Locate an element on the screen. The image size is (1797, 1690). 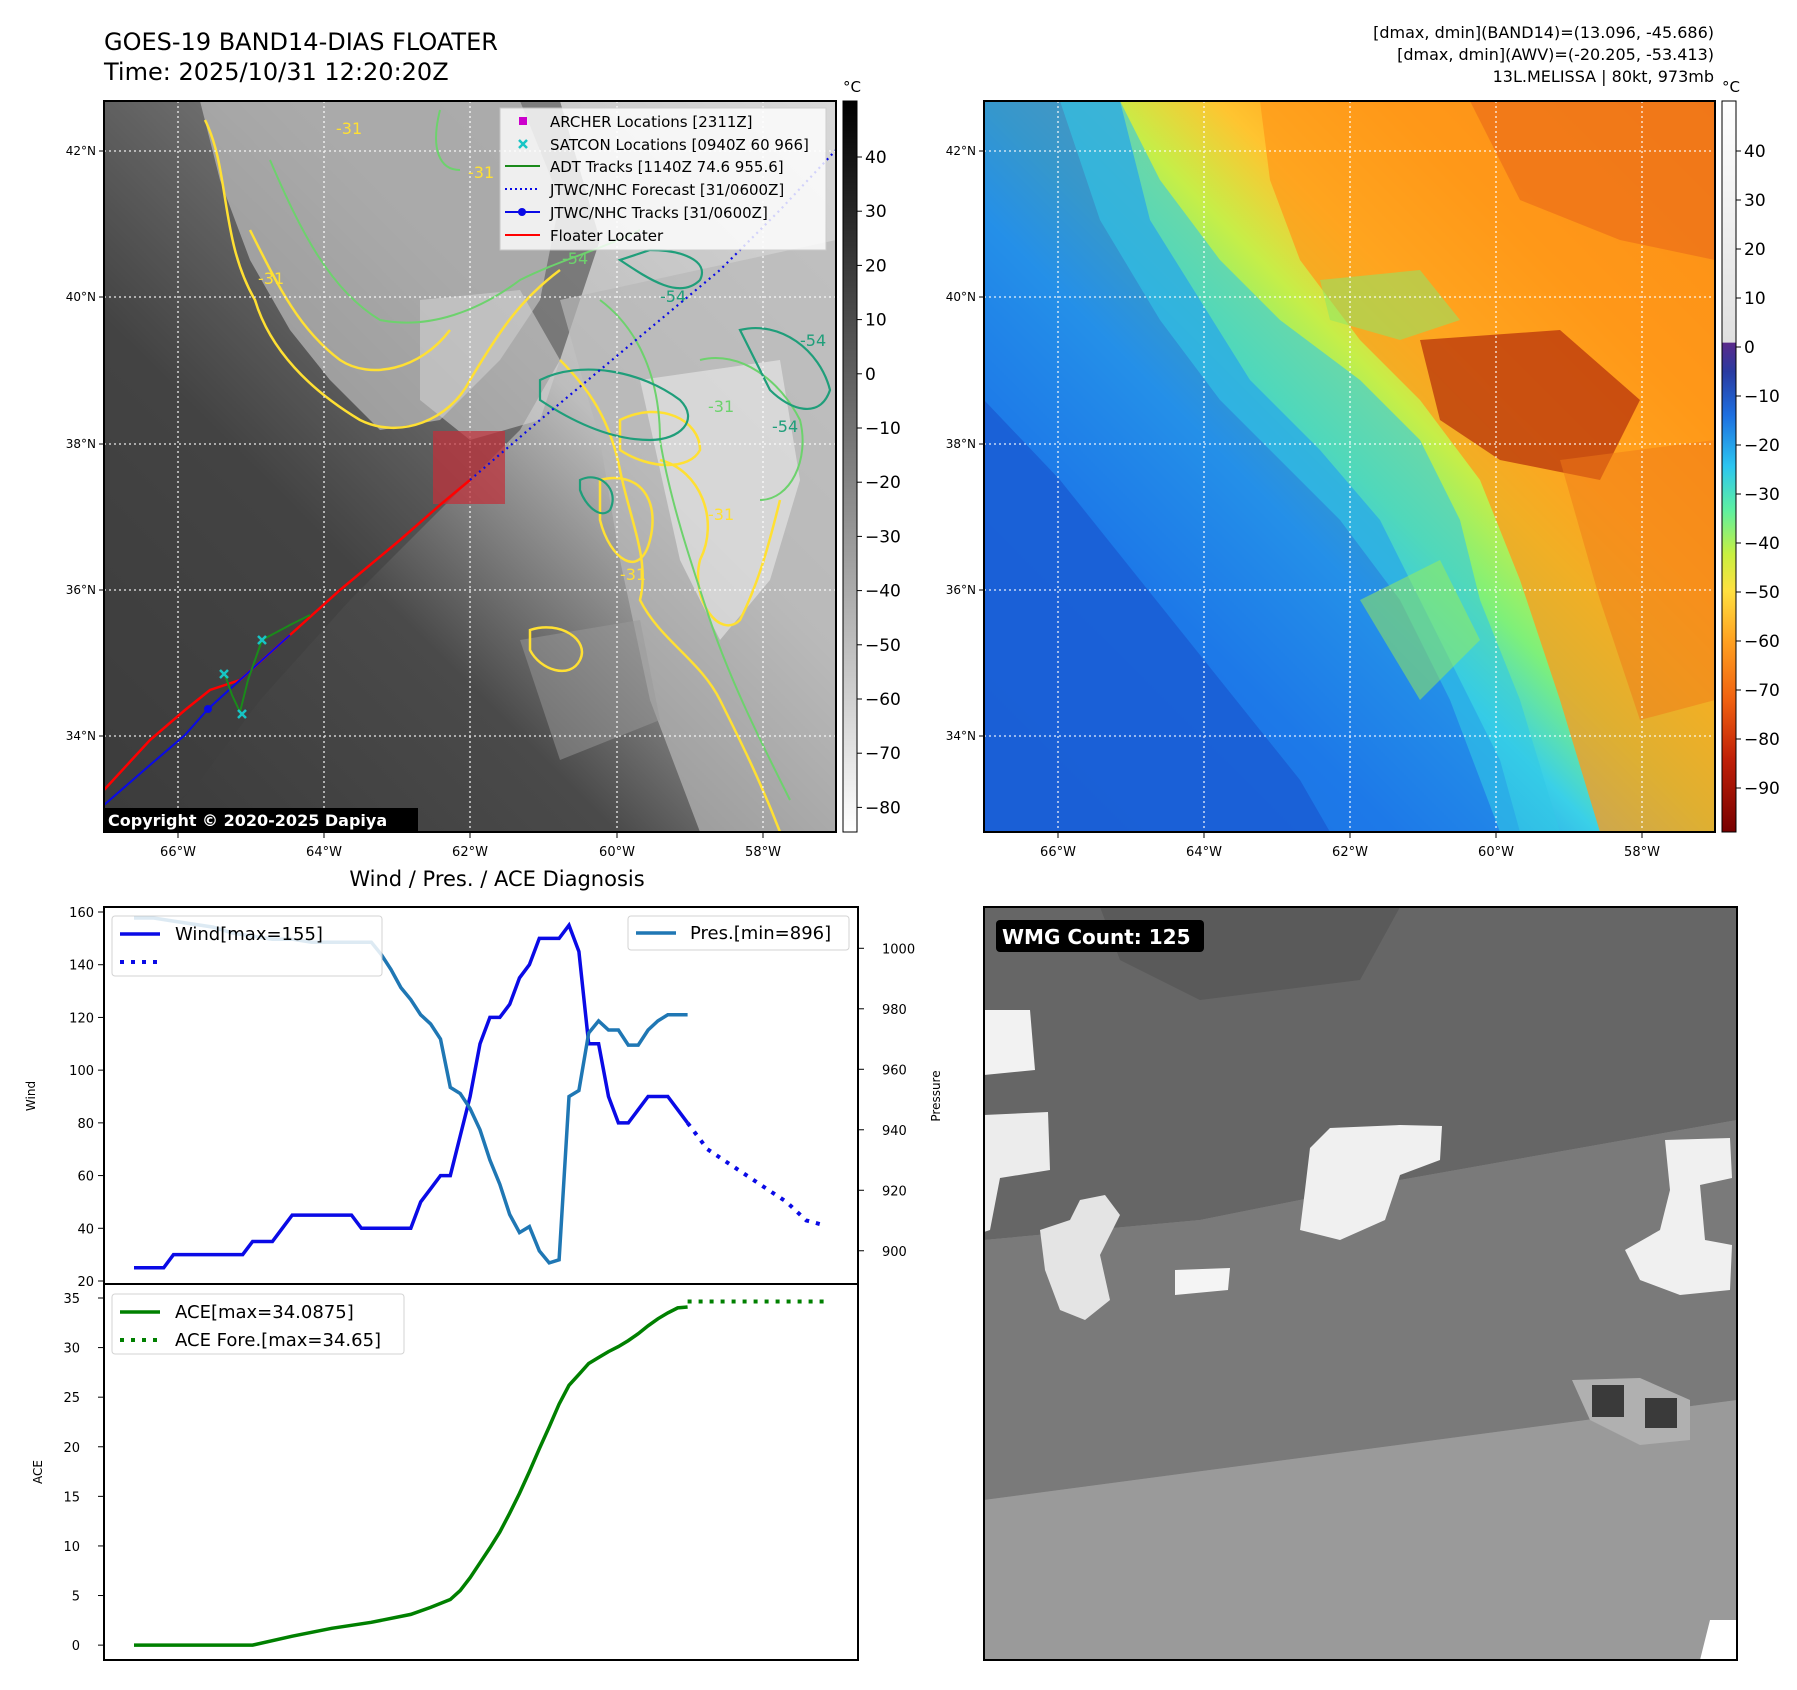
pressure-legend: Pres.[min=896] is located at coordinates (738, 933).